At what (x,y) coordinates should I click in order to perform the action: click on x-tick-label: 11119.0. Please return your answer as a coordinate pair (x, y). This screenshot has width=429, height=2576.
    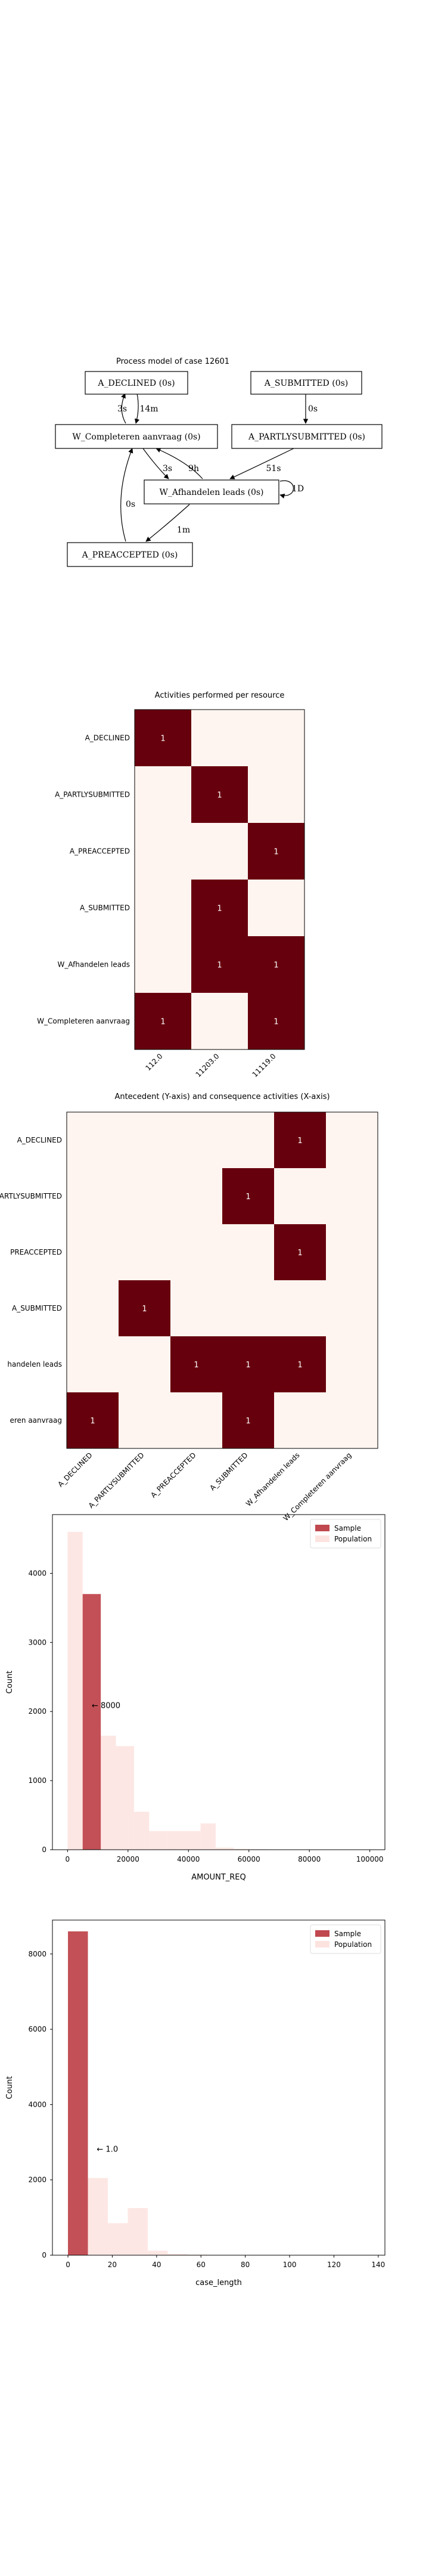
    Looking at the image, I should click on (264, 1065).